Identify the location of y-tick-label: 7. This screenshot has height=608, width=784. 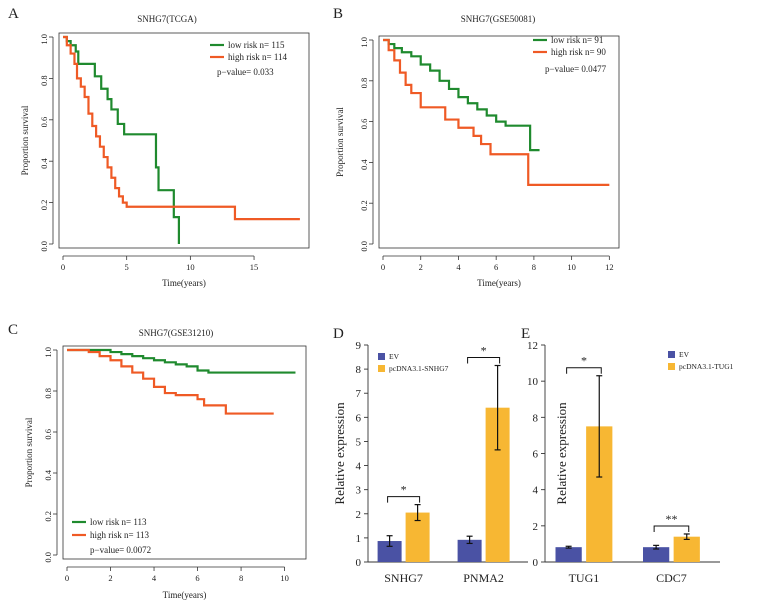
(359, 394).